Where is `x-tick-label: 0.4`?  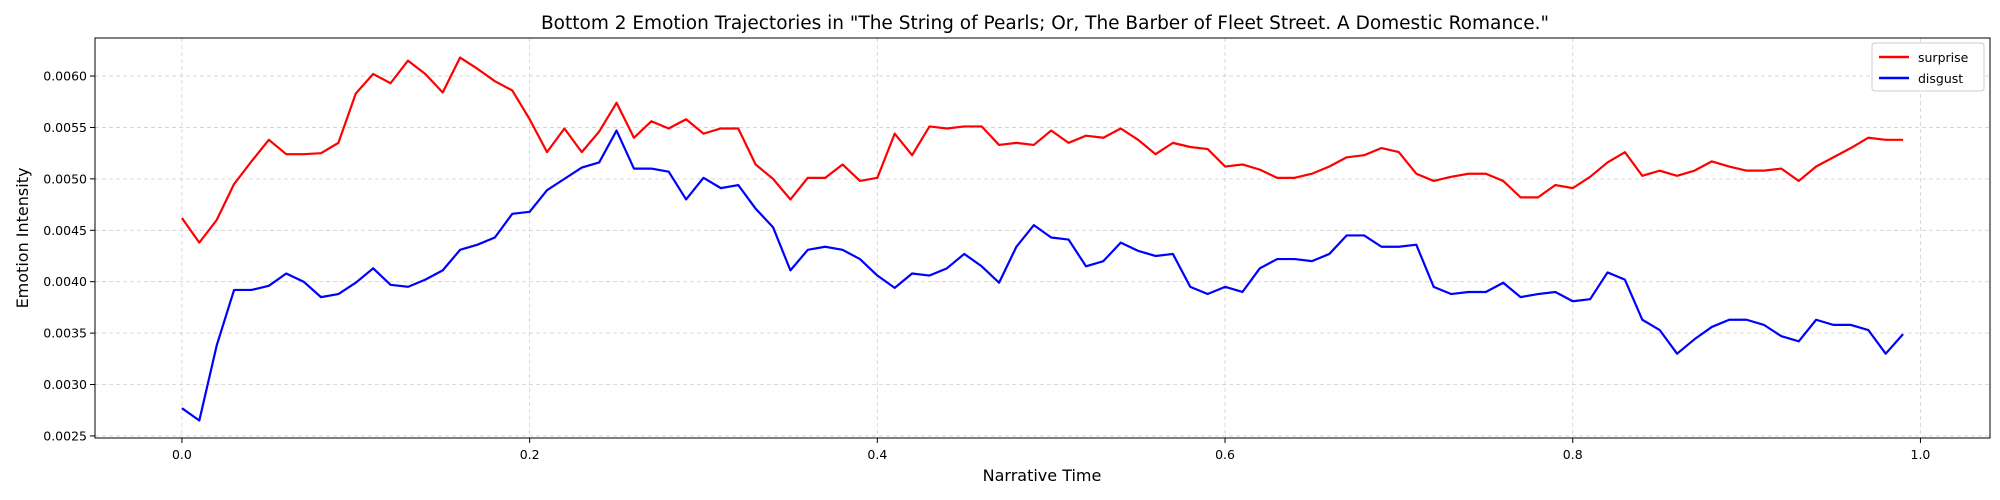 x-tick-label: 0.4 is located at coordinates (877, 454).